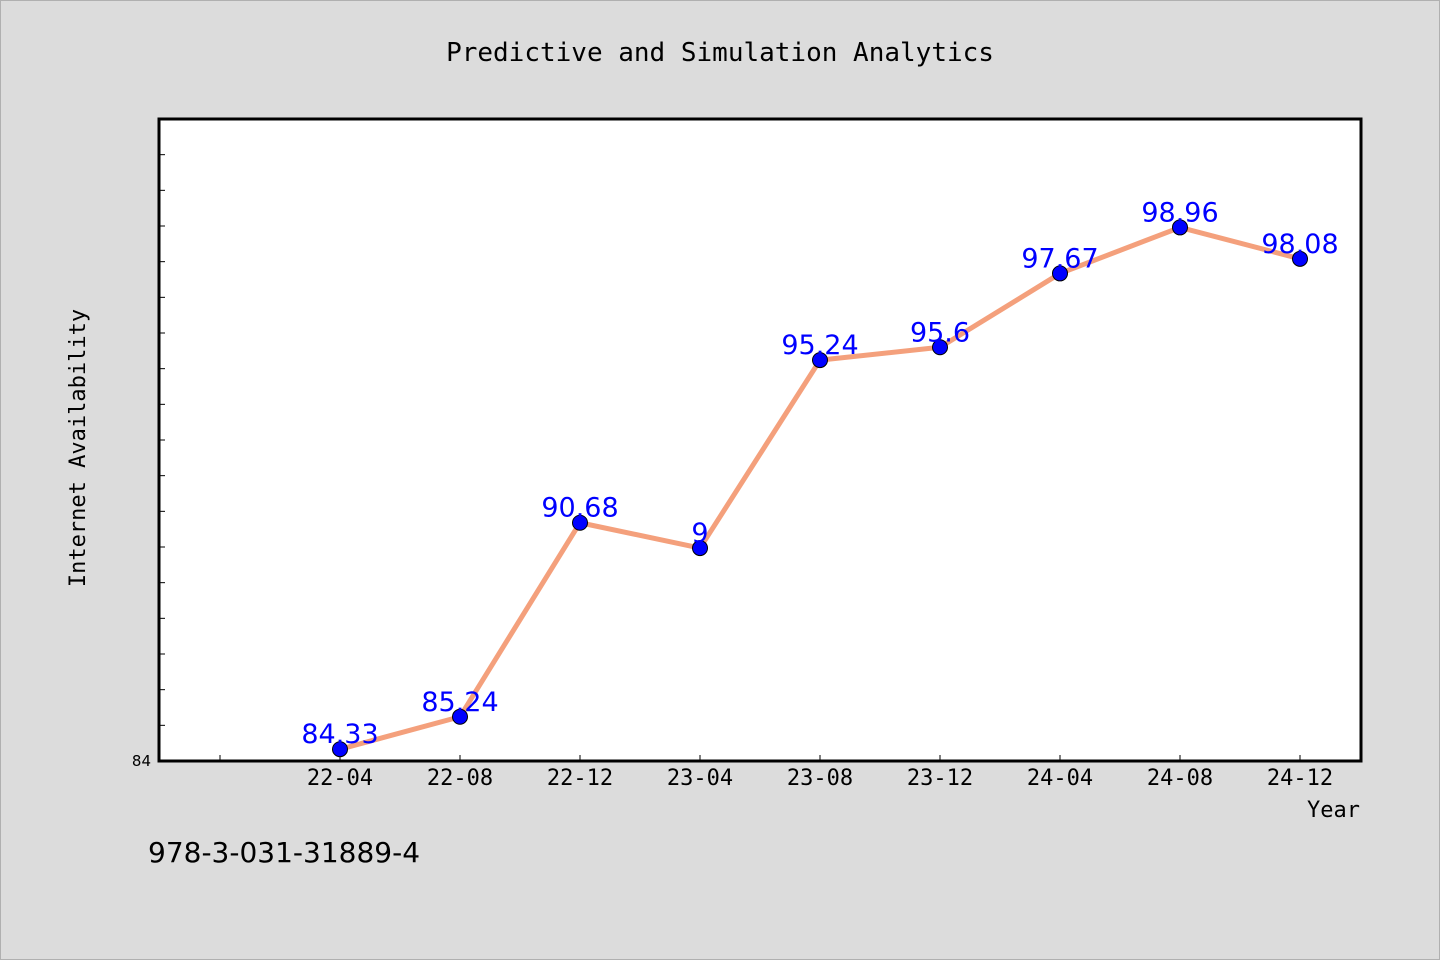 This screenshot has height=960, width=1440. I want to click on footer-isbn: 978-3-031-31889-4, so click(284, 852).